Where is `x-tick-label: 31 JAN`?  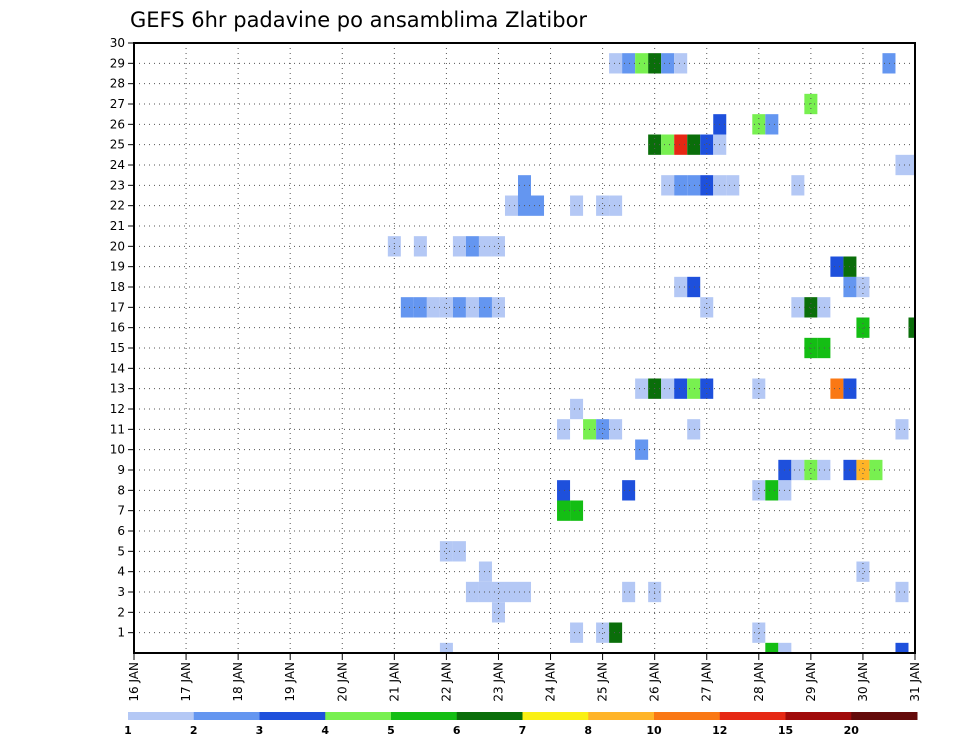 x-tick-label: 31 JAN is located at coordinates (915, 682).